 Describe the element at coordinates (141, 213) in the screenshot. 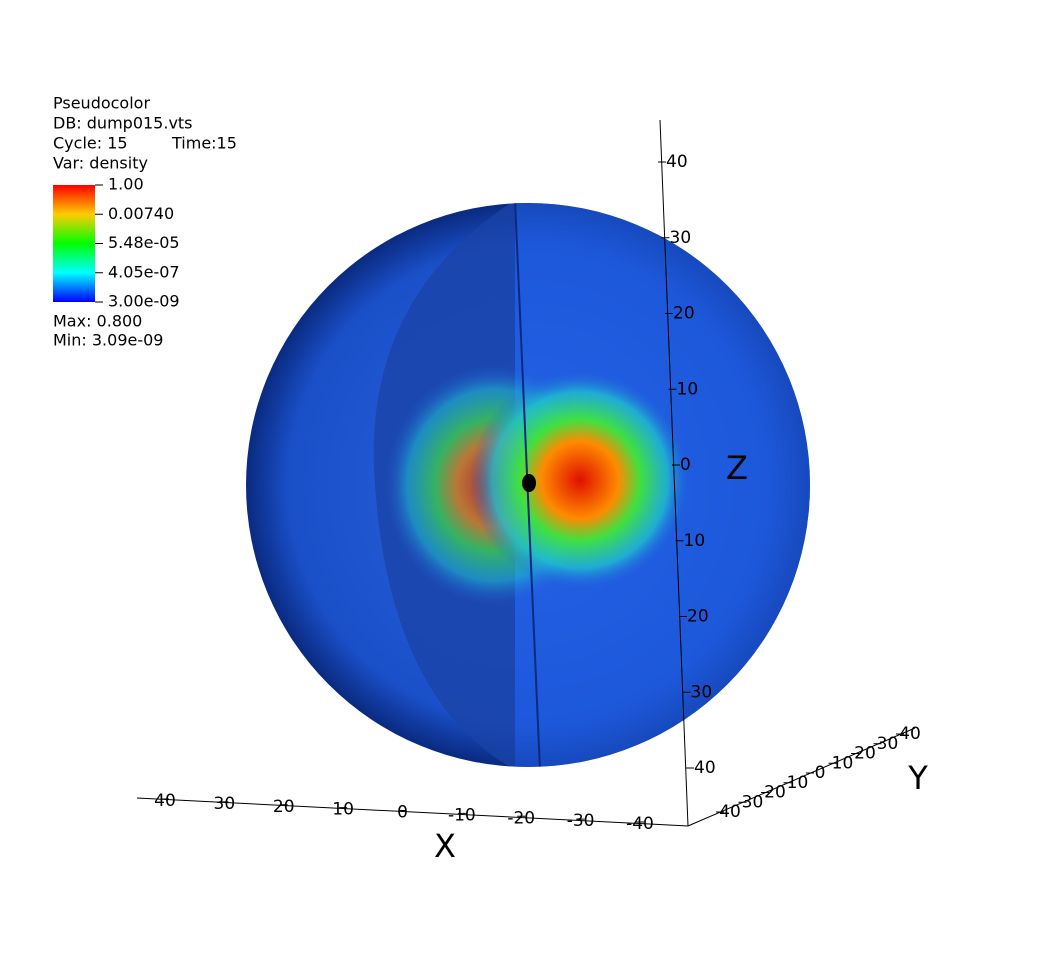

I see `colorbar-label: 0.00740` at that location.